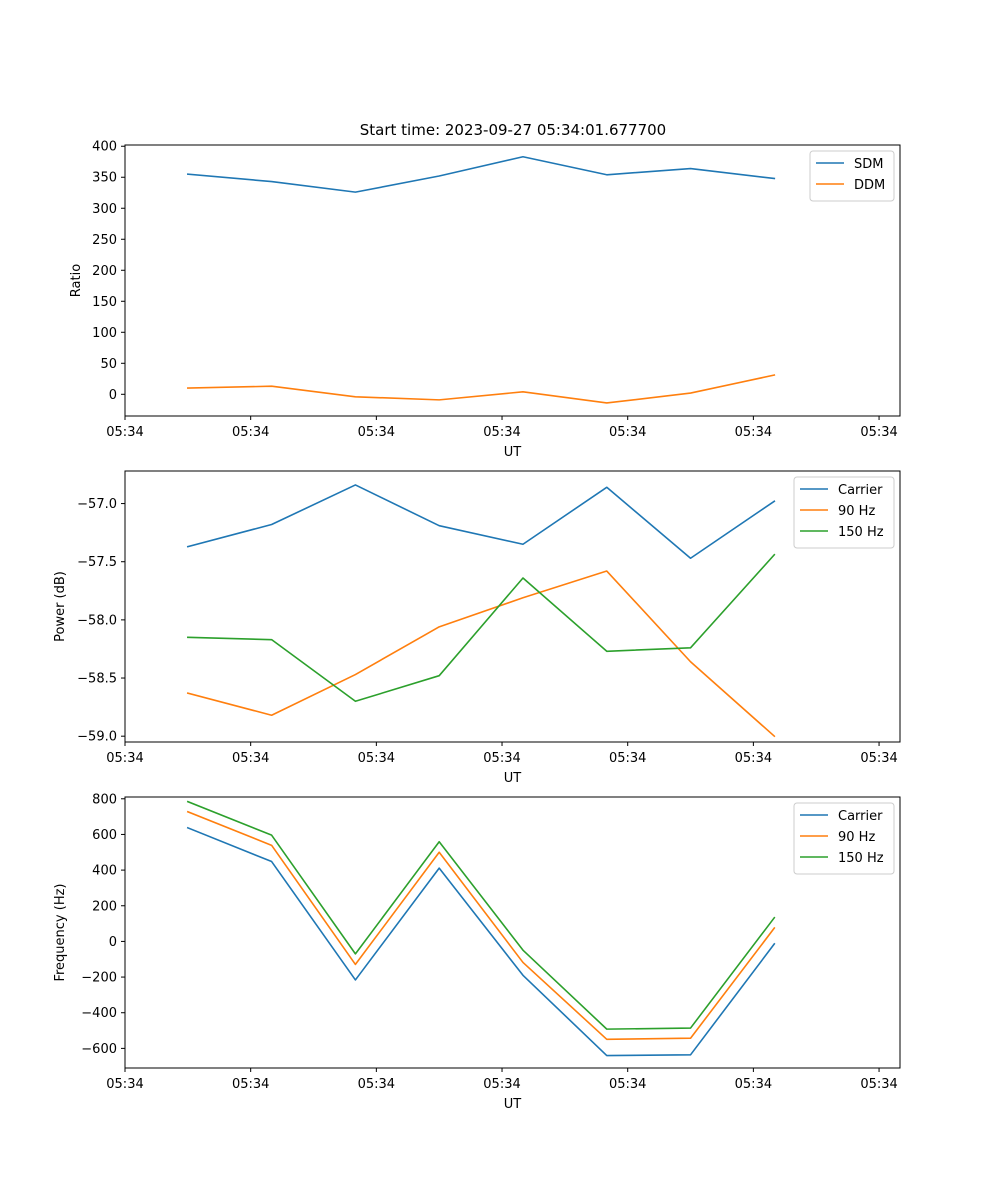  Describe the element at coordinates (60, 606) in the screenshot. I see `y-axis-label: Power (dB)` at that location.